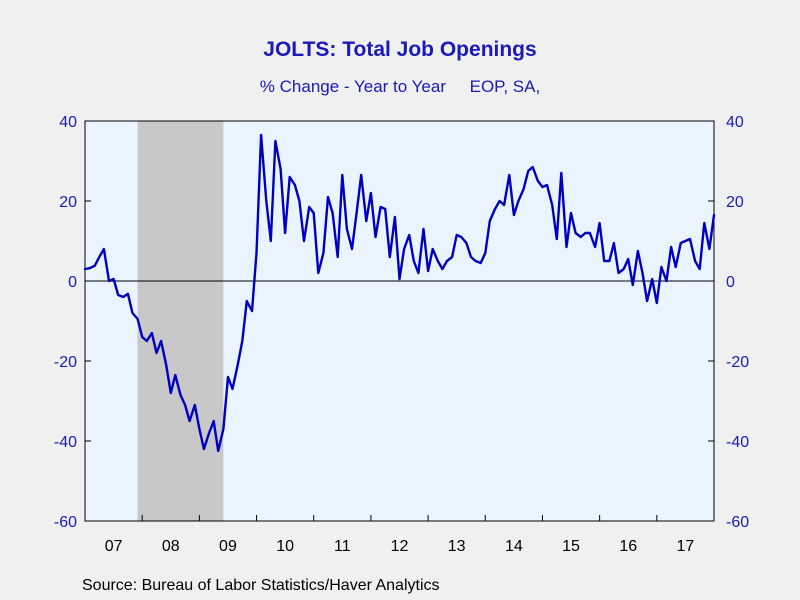 The width and height of the screenshot is (800, 600). What do you see at coordinates (65, 362) in the screenshot?
I see `y-tick-label-left: -20` at bounding box center [65, 362].